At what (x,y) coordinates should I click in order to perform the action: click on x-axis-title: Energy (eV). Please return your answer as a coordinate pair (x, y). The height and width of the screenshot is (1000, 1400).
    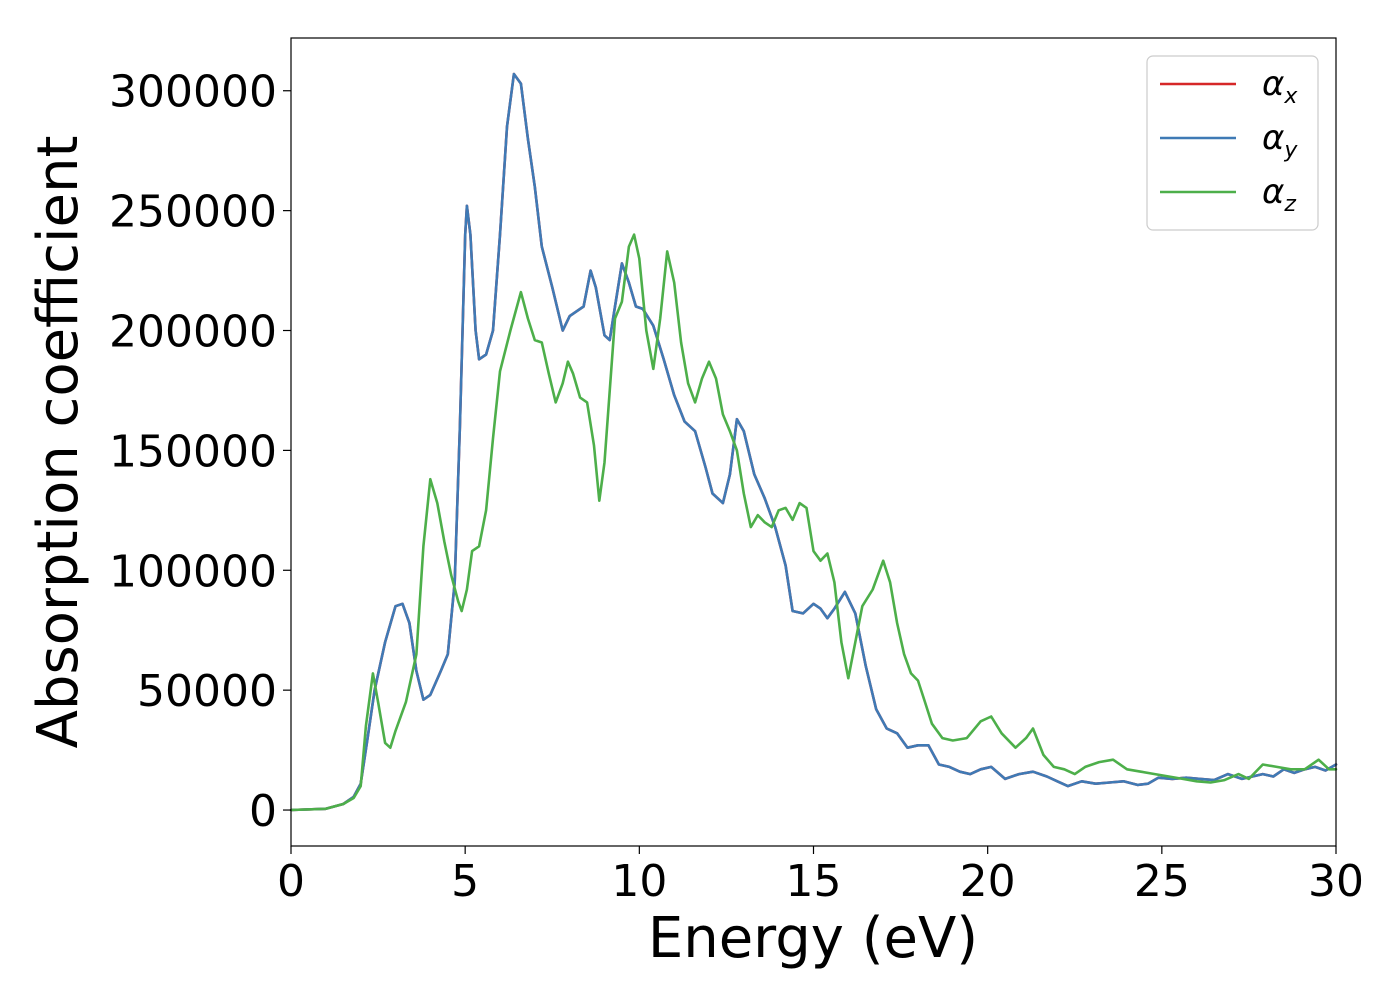
    Looking at the image, I should click on (813, 938).